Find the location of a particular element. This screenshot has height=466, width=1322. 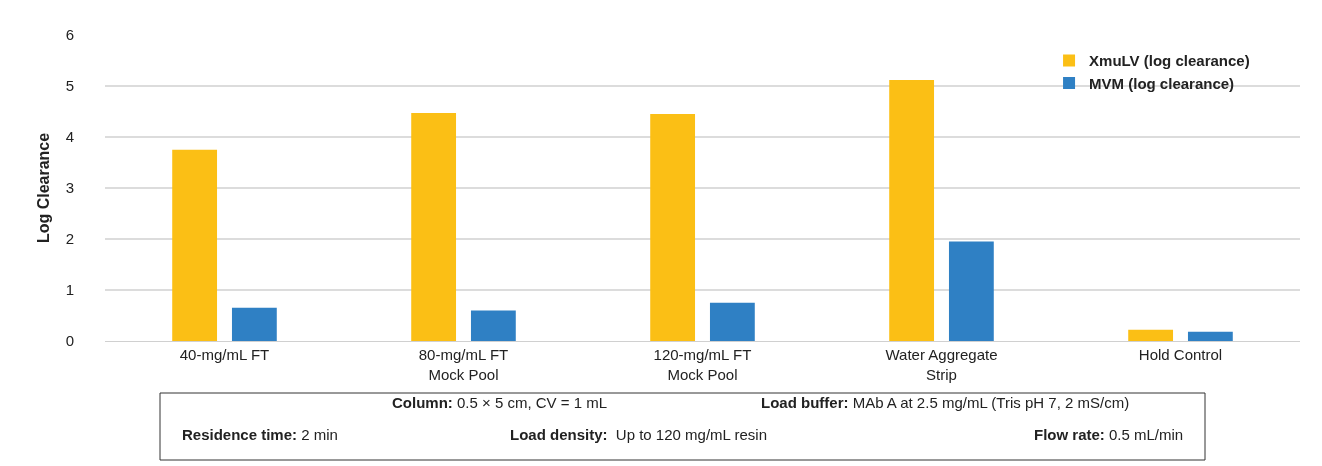

x-tick-label: 80-mg/mL FT Mock Pool is located at coordinates (463, 364).